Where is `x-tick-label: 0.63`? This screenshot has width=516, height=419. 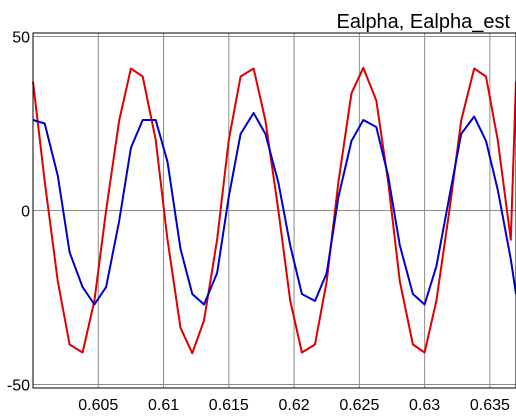 x-tick-label: 0.63 is located at coordinates (424, 405).